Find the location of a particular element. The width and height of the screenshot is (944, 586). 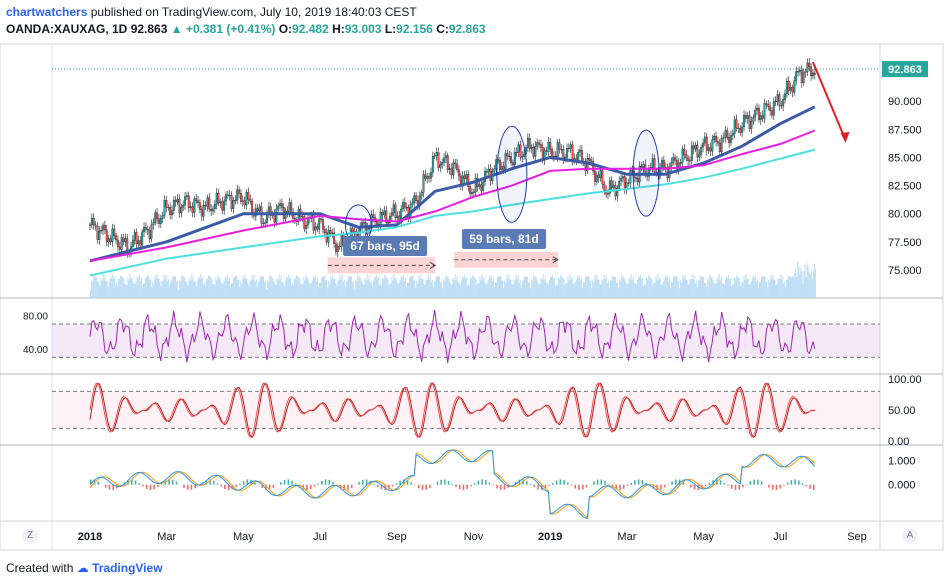

auto-scale-button: A is located at coordinates (910, 536).